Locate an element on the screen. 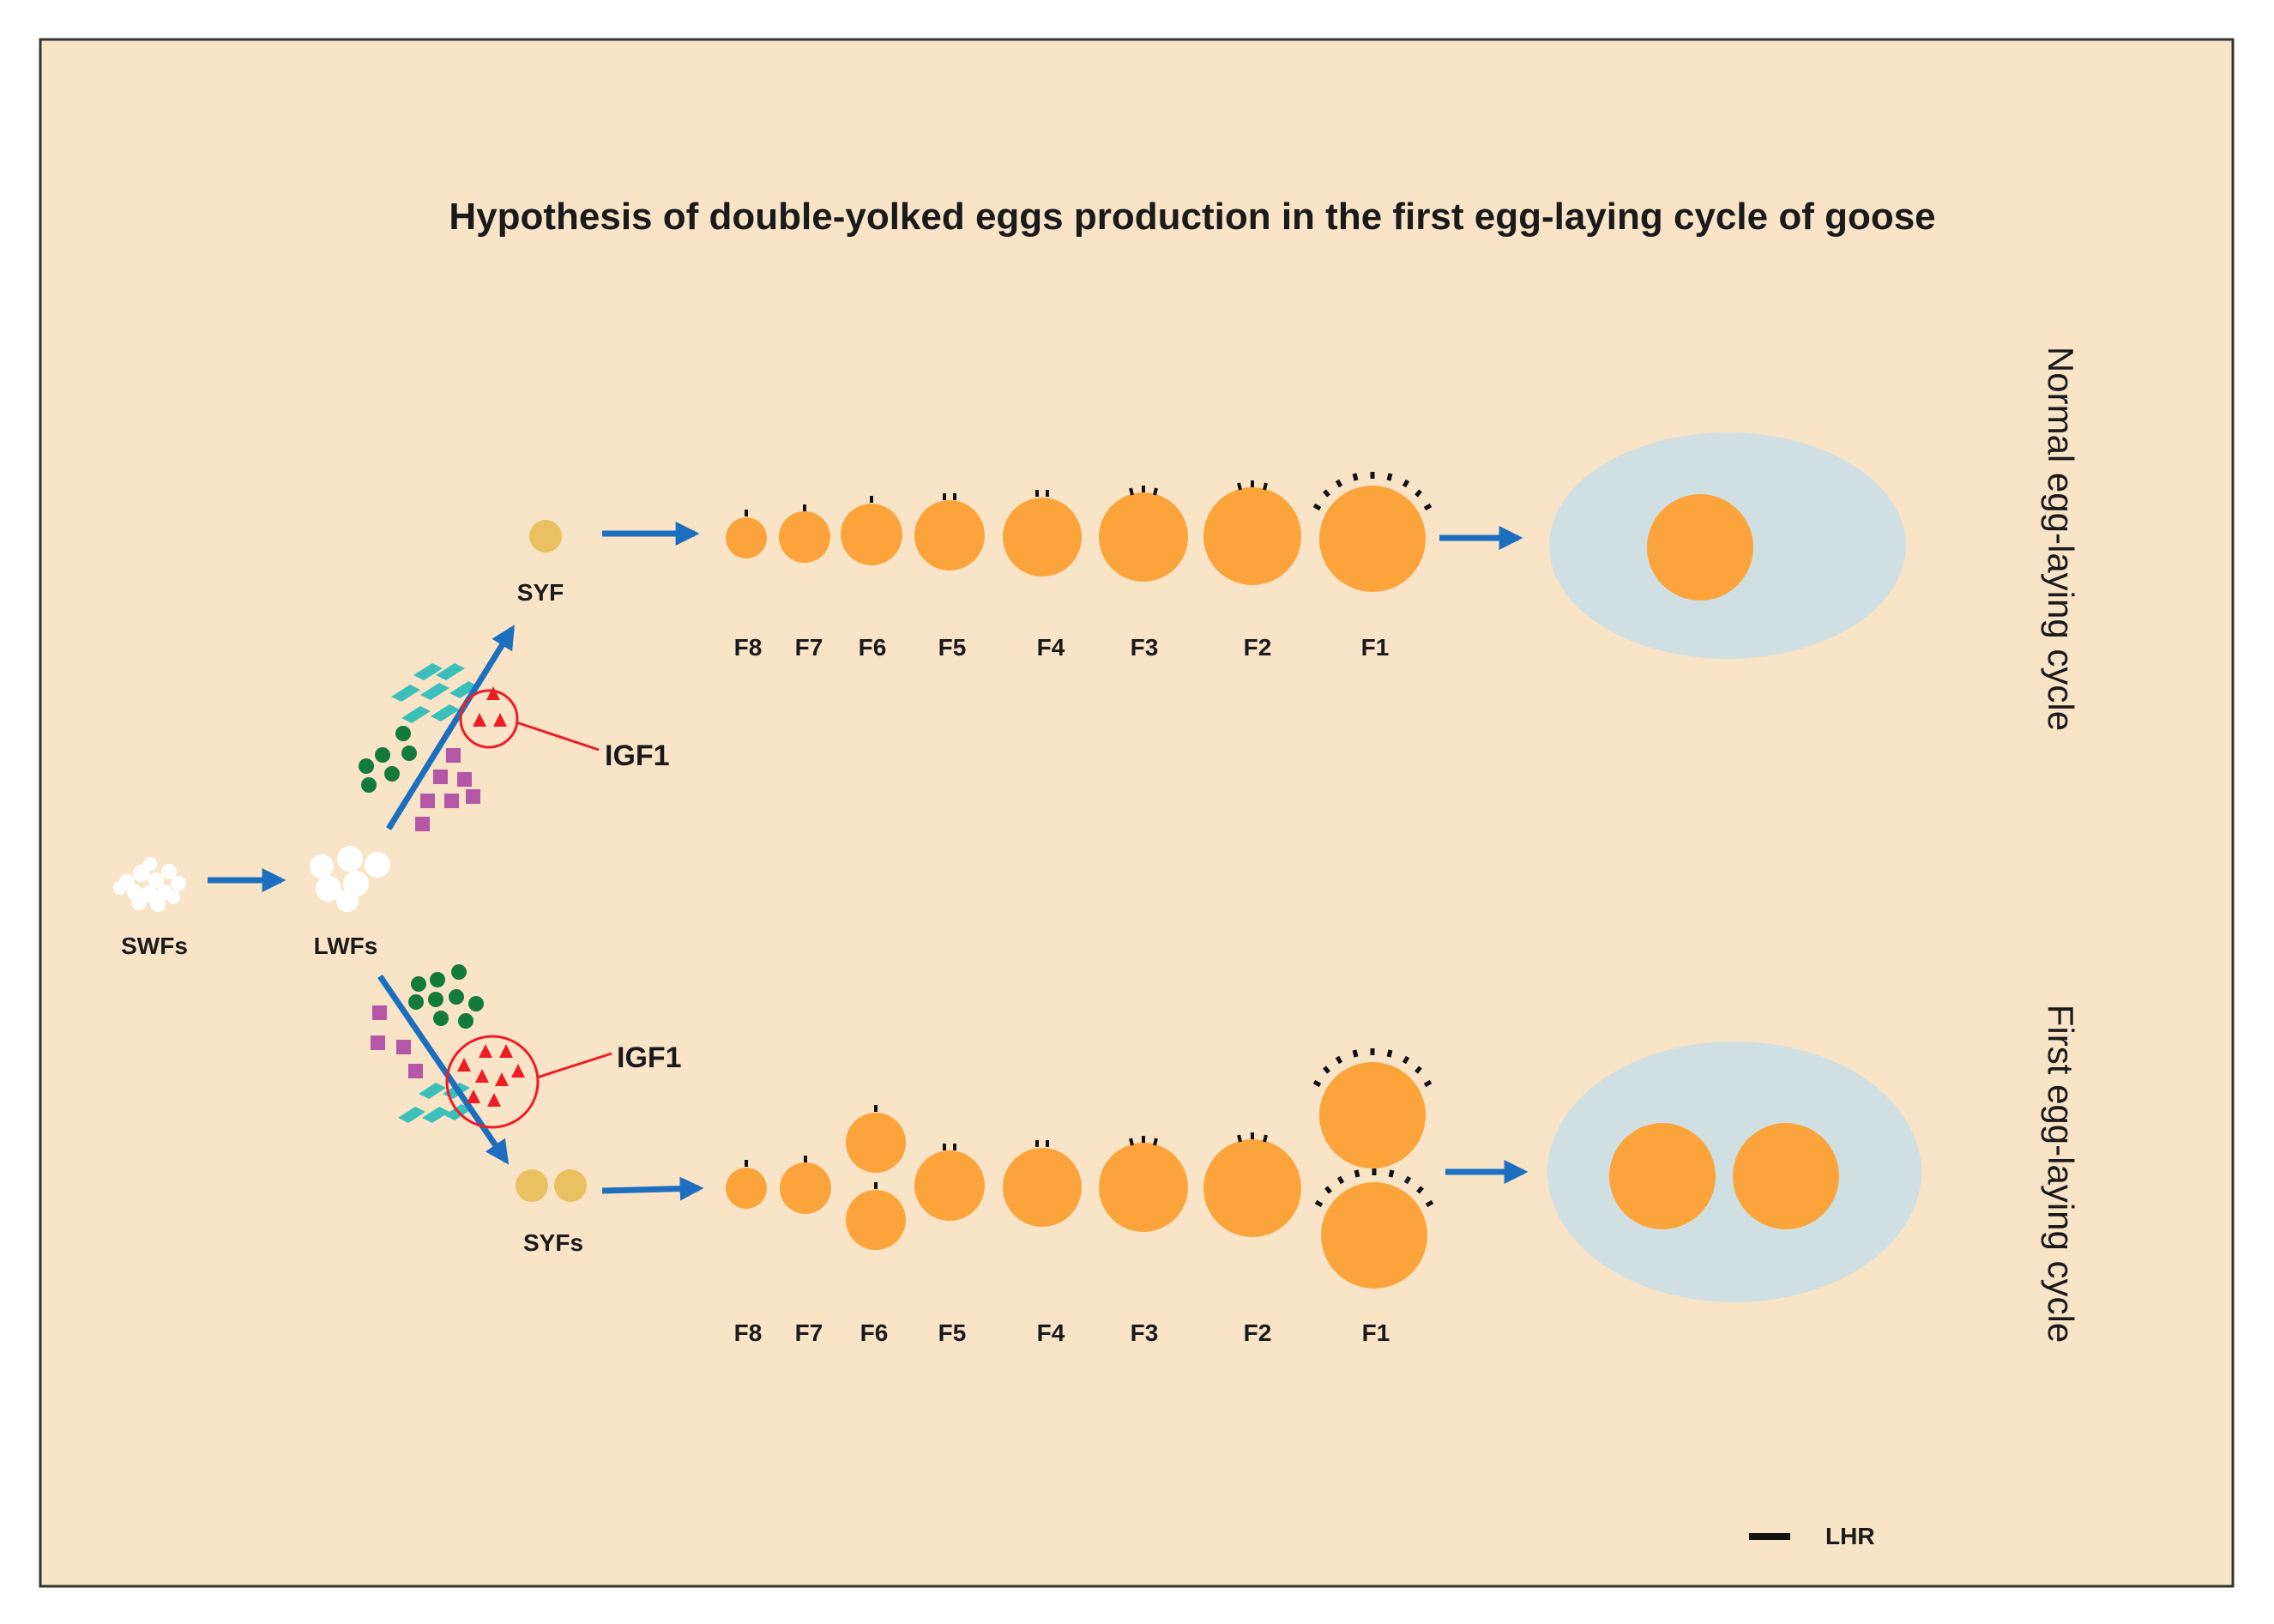 This screenshot has width=2274, height=1624. first-follicle-label-f5: F5 is located at coordinates (952, 1332).